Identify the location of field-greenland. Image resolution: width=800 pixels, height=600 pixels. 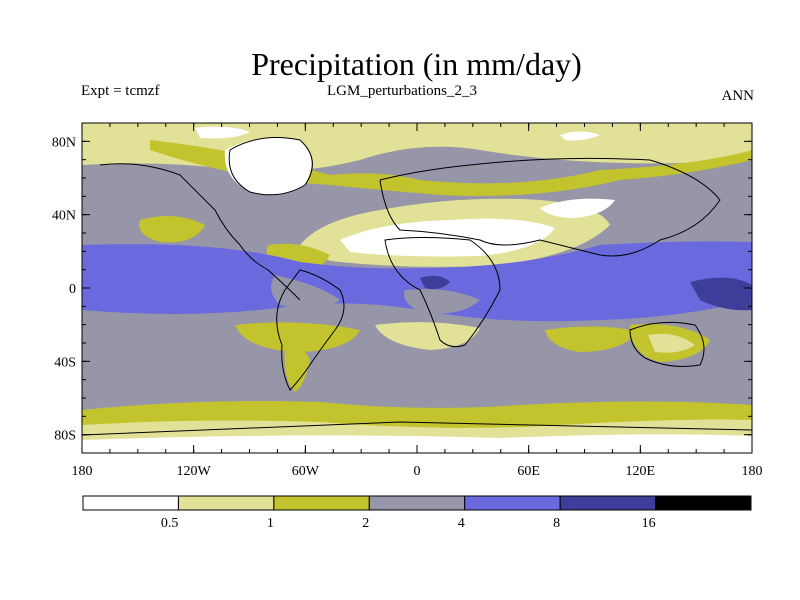
(268, 166).